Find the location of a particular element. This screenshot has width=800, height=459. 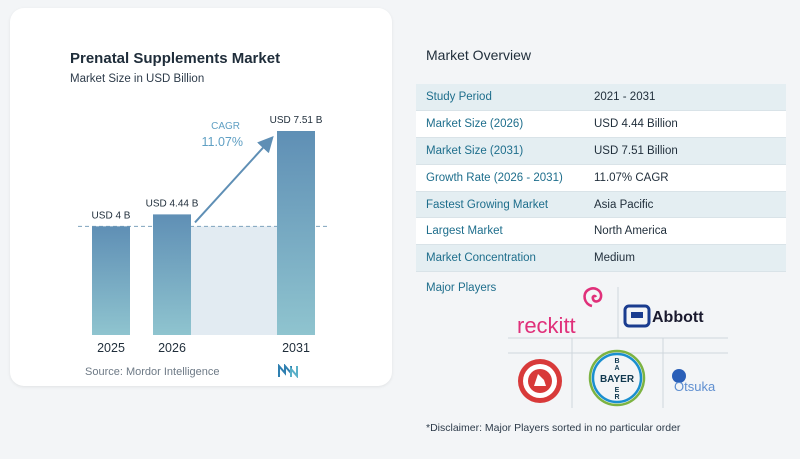

chart-source: Source: Mordor Intelligence is located at coordinates (152, 372).